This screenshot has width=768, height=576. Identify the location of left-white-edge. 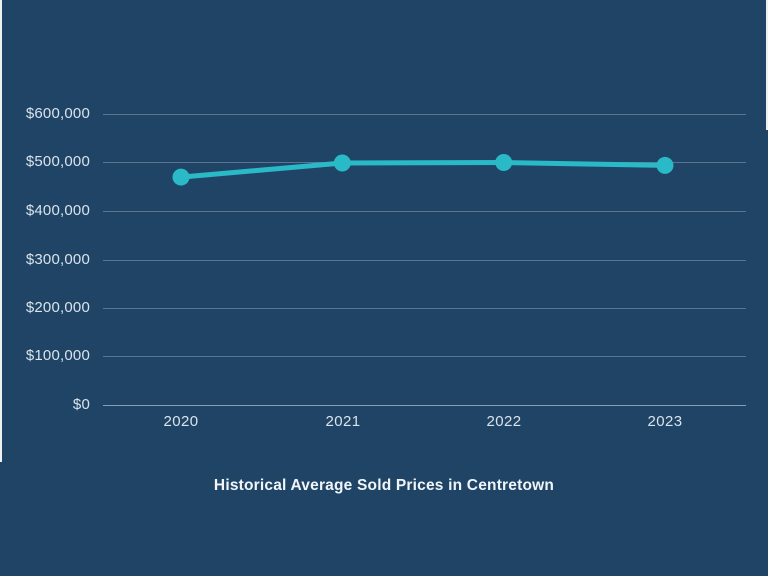
(1, 231).